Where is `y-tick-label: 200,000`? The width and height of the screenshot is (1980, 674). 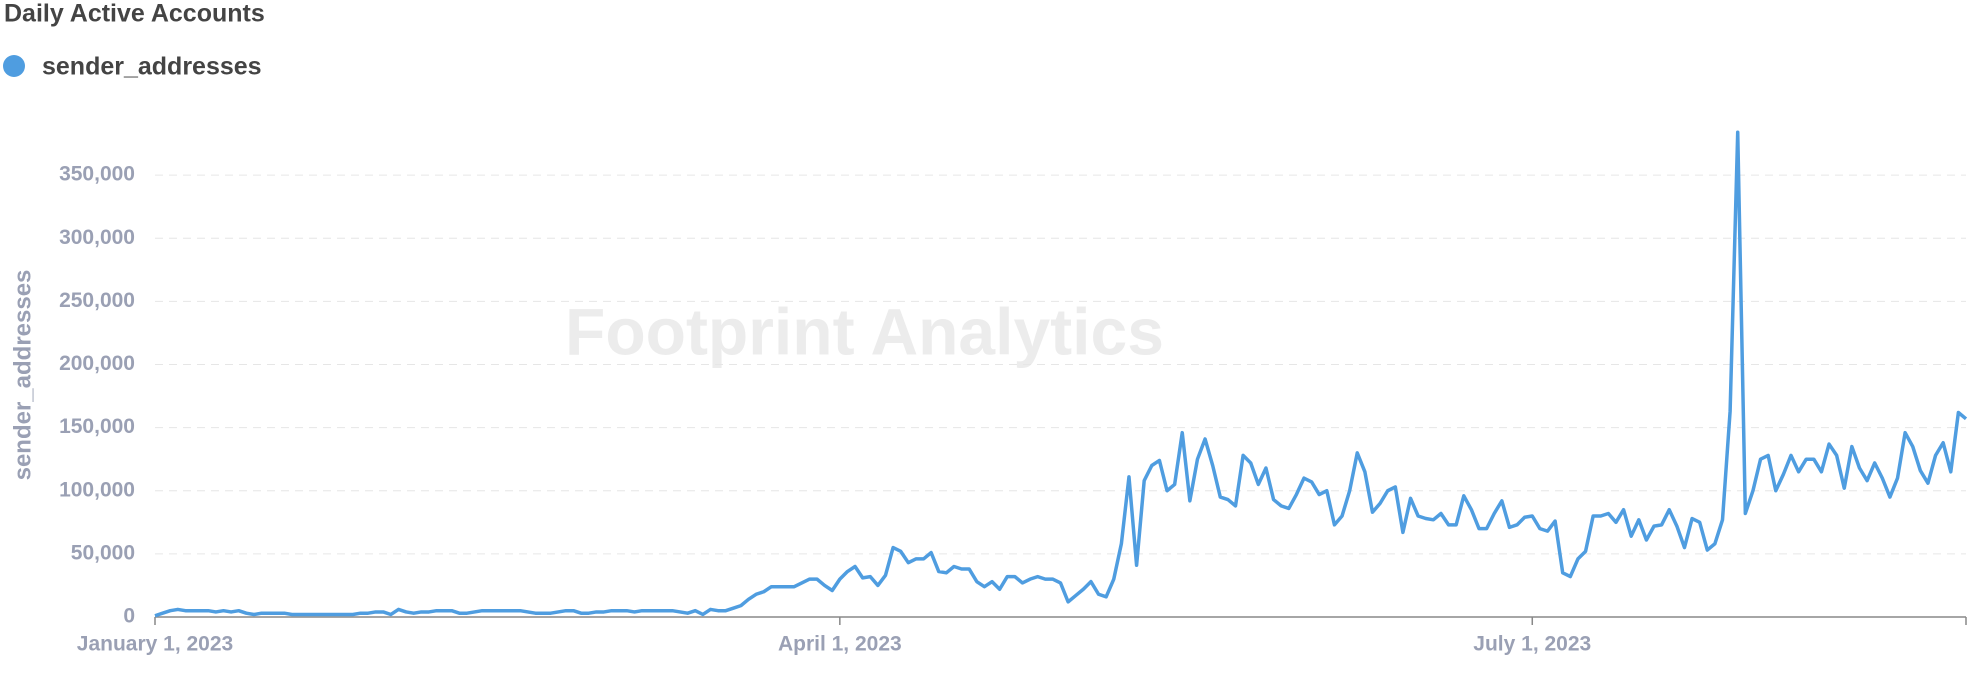
y-tick-label: 200,000 is located at coordinates (97, 363).